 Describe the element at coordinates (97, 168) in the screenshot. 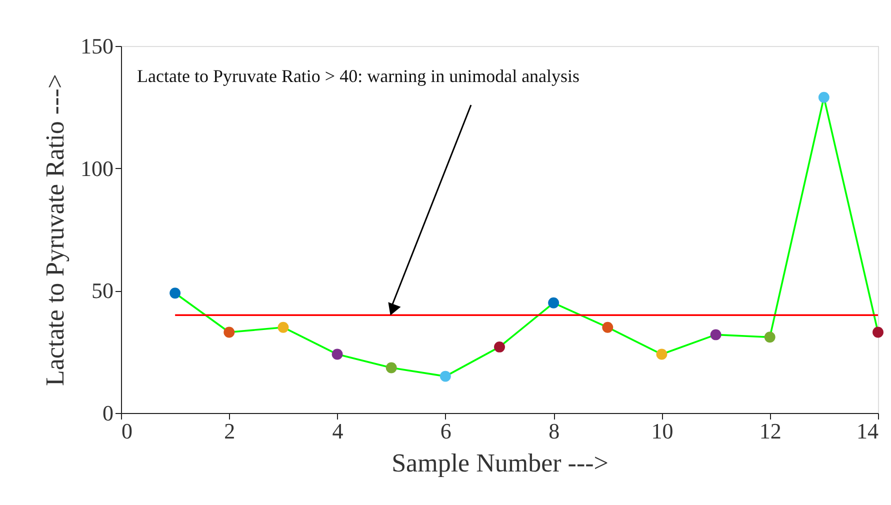

I see `y-tick-label: 100` at that location.